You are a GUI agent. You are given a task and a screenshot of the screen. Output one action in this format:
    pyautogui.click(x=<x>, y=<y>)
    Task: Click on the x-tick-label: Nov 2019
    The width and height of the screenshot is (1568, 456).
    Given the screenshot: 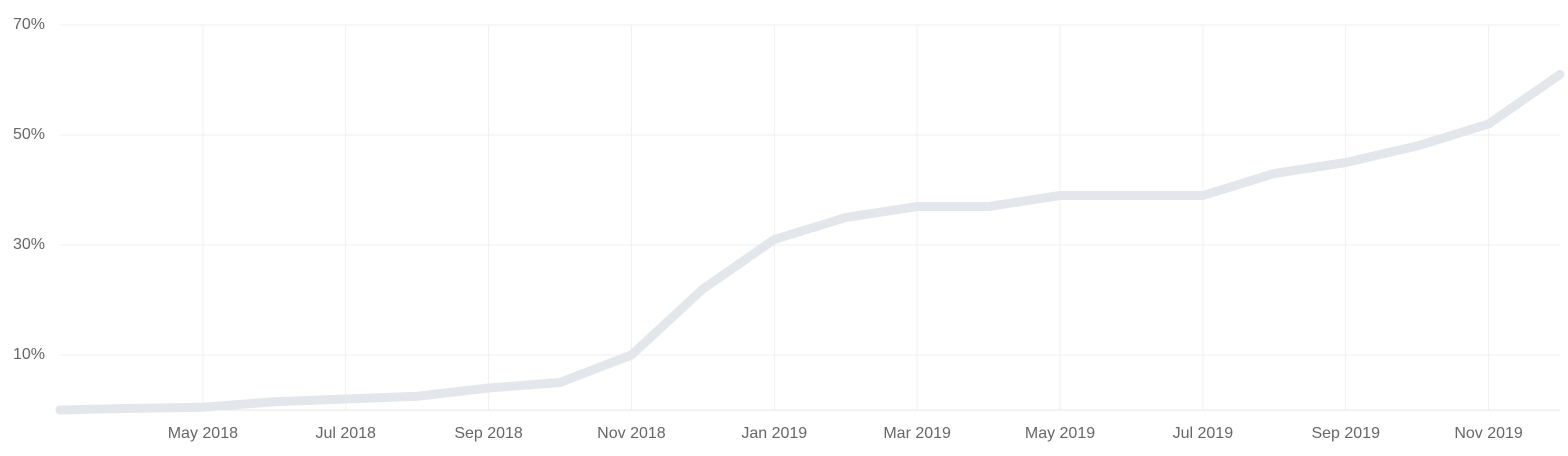 What is the action you would take?
    pyautogui.click(x=1488, y=433)
    